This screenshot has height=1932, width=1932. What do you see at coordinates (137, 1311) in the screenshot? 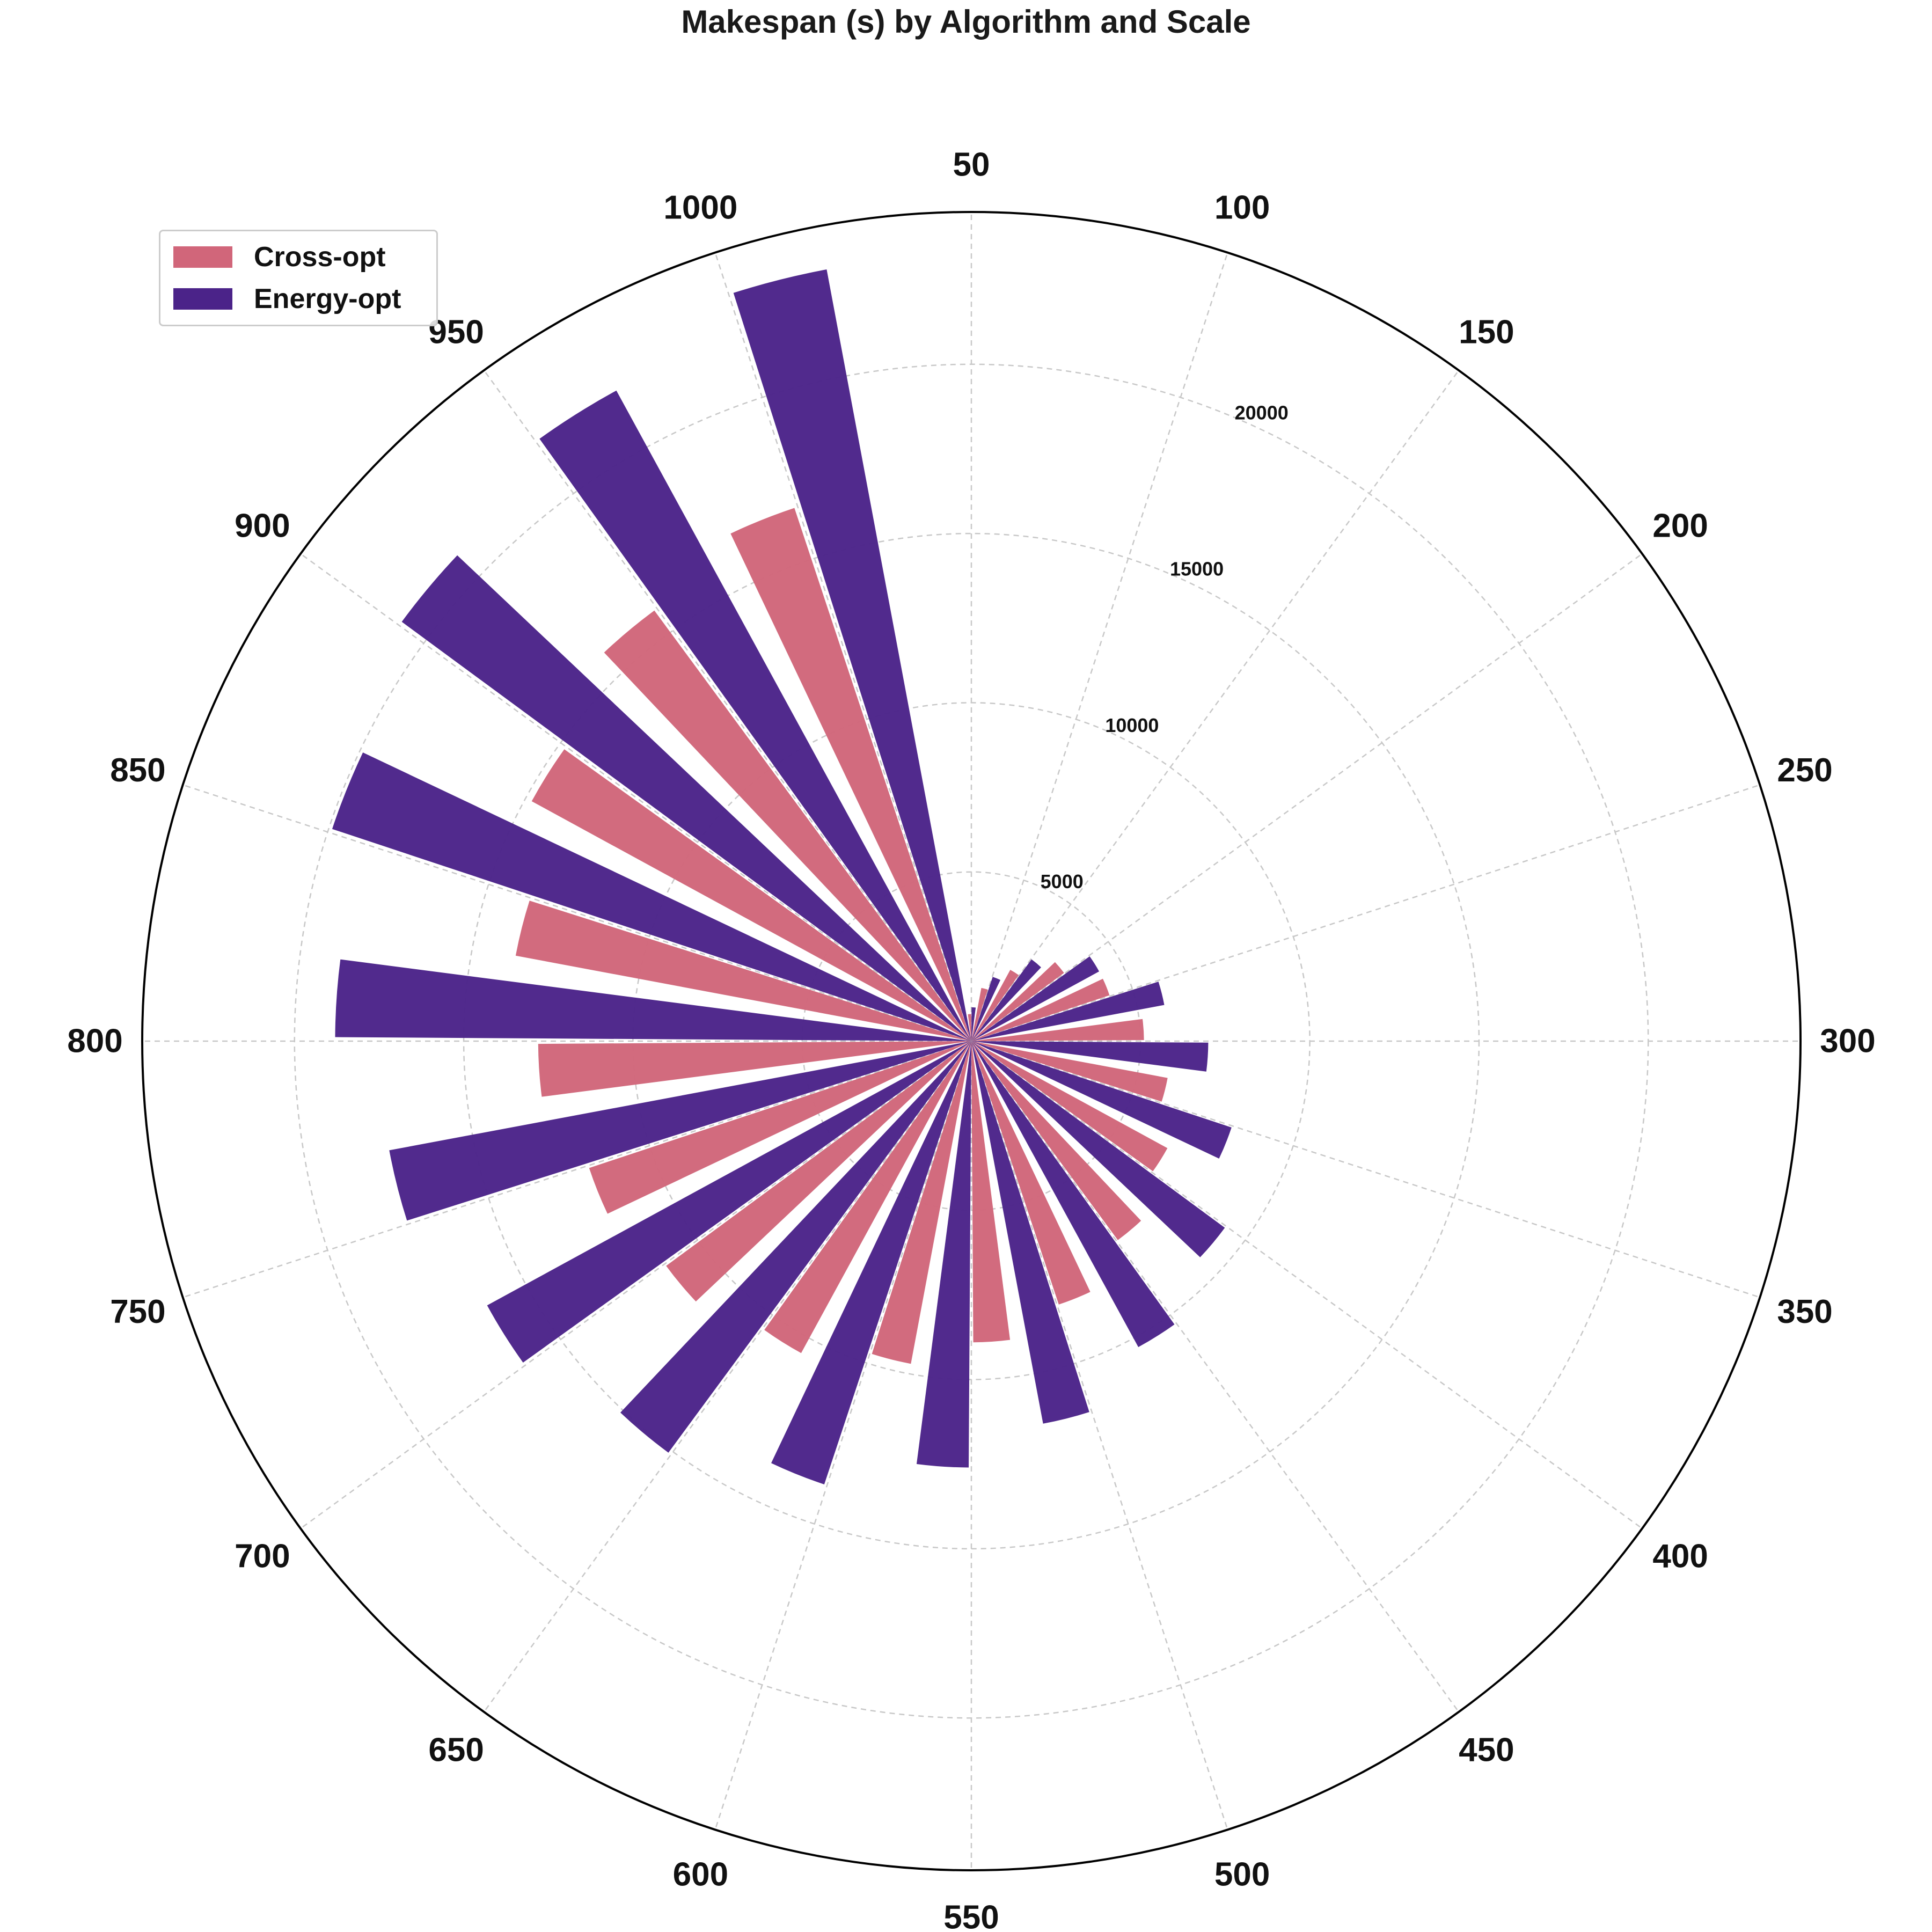
I see `angle-tick-label: 750` at bounding box center [137, 1311].